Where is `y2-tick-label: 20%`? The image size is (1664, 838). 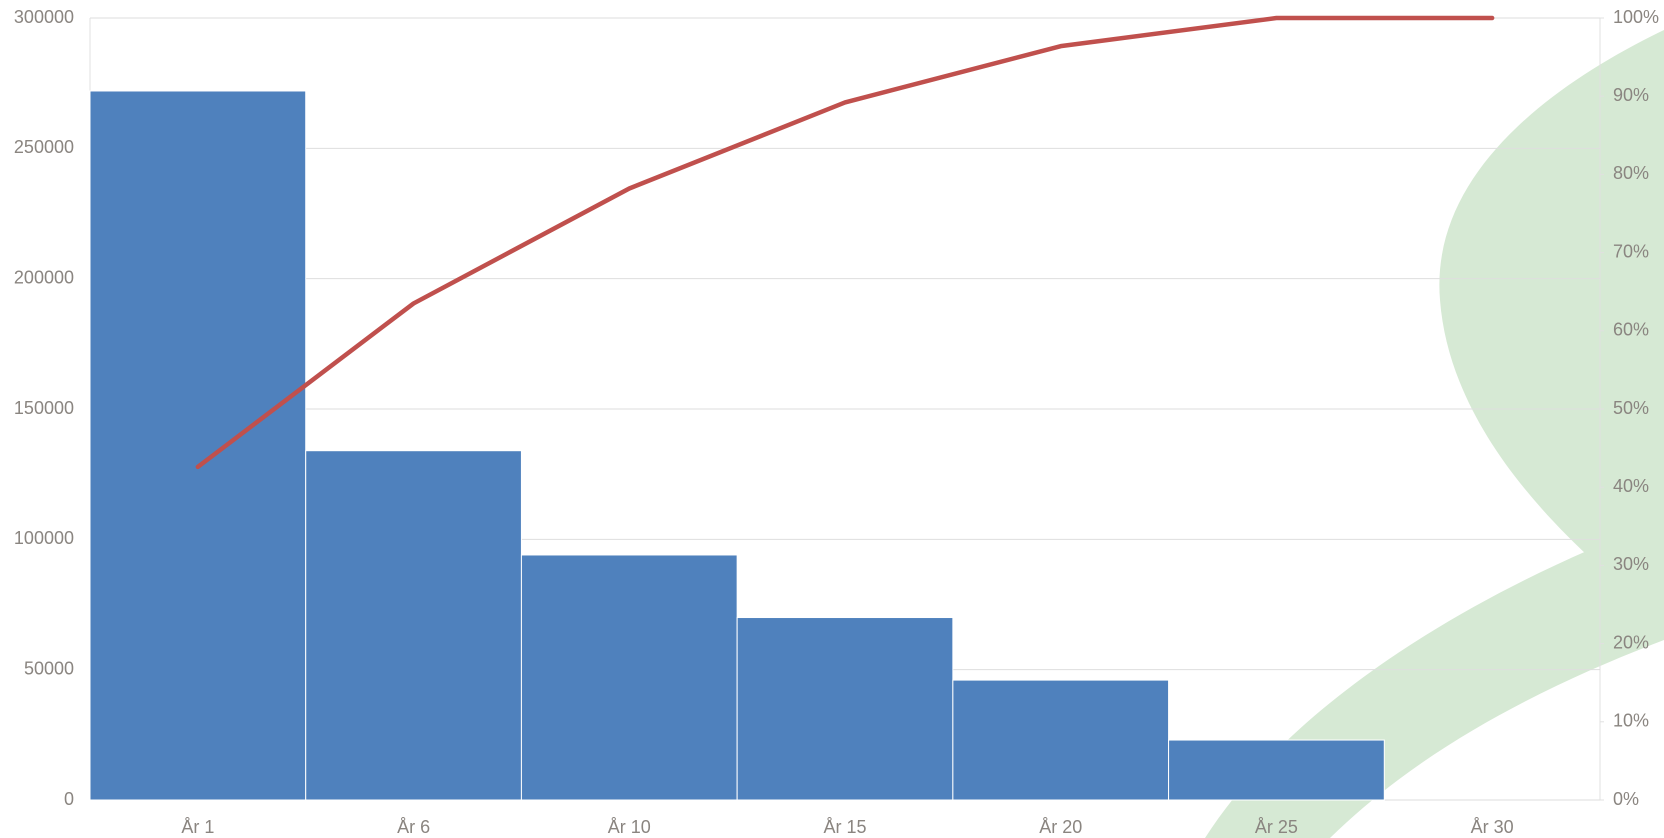 y2-tick-label: 20% is located at coordinates (1631, 642).